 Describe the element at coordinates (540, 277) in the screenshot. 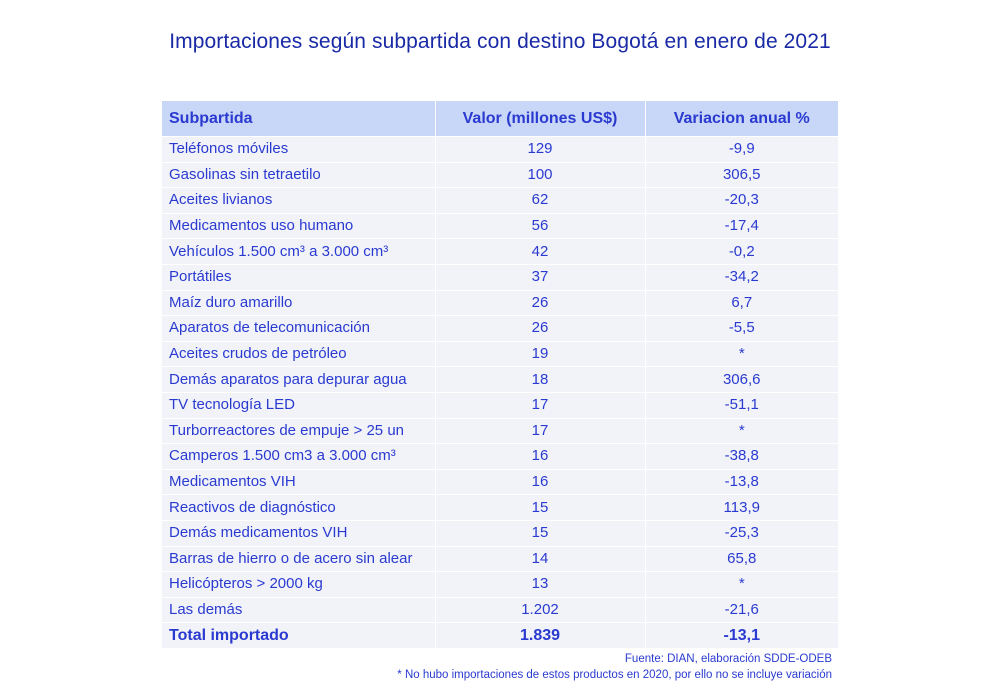

I see `cell-valor: 37` at that location.